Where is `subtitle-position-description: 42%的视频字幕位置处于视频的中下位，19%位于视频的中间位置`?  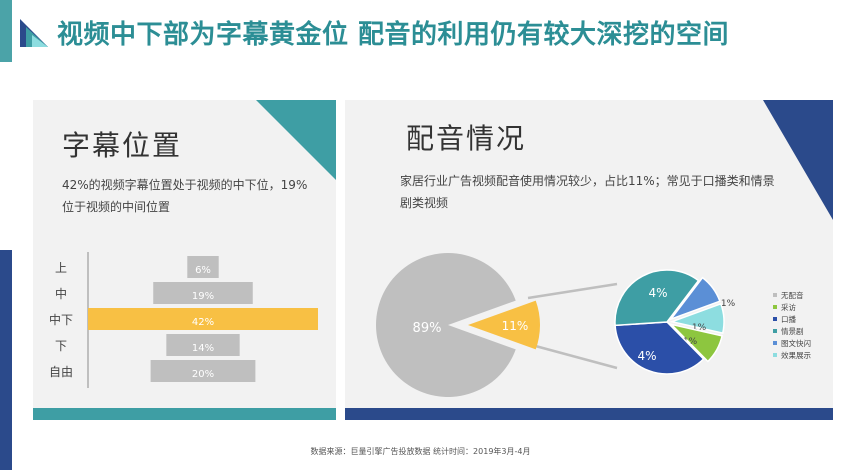 subtitle-position-description: 42%的视频字幕位置处于视频的中下位，19%位于视频的中间位置 is located at coordinates (185, 196).